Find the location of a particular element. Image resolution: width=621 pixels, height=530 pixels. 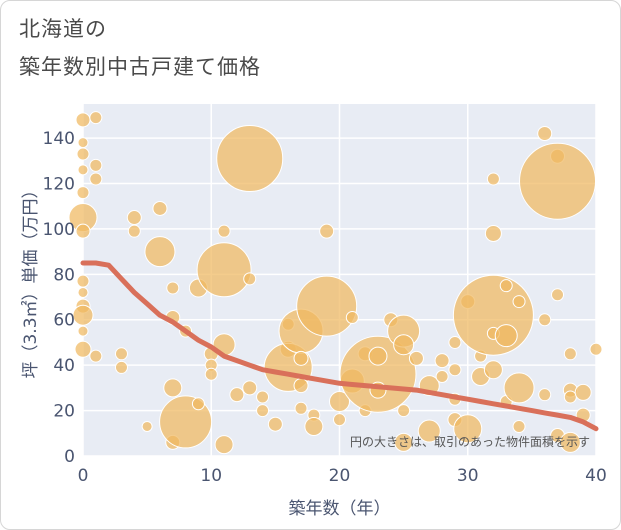

x-tick-label: 30 is located at coordinates (468, 476).